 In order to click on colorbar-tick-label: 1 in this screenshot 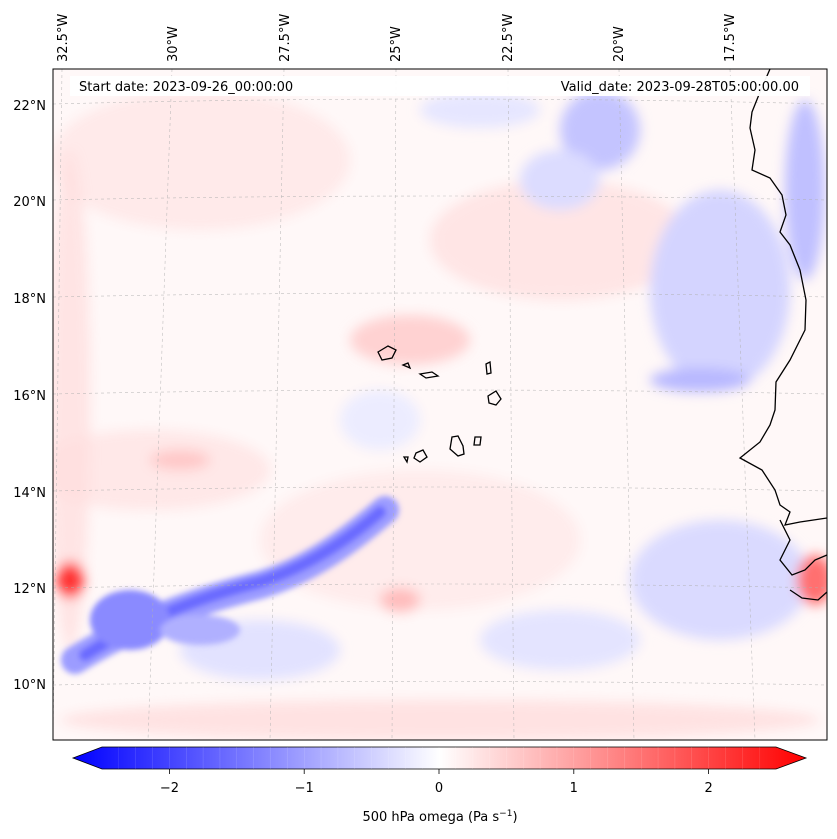, I will do `click(574, 788)`.